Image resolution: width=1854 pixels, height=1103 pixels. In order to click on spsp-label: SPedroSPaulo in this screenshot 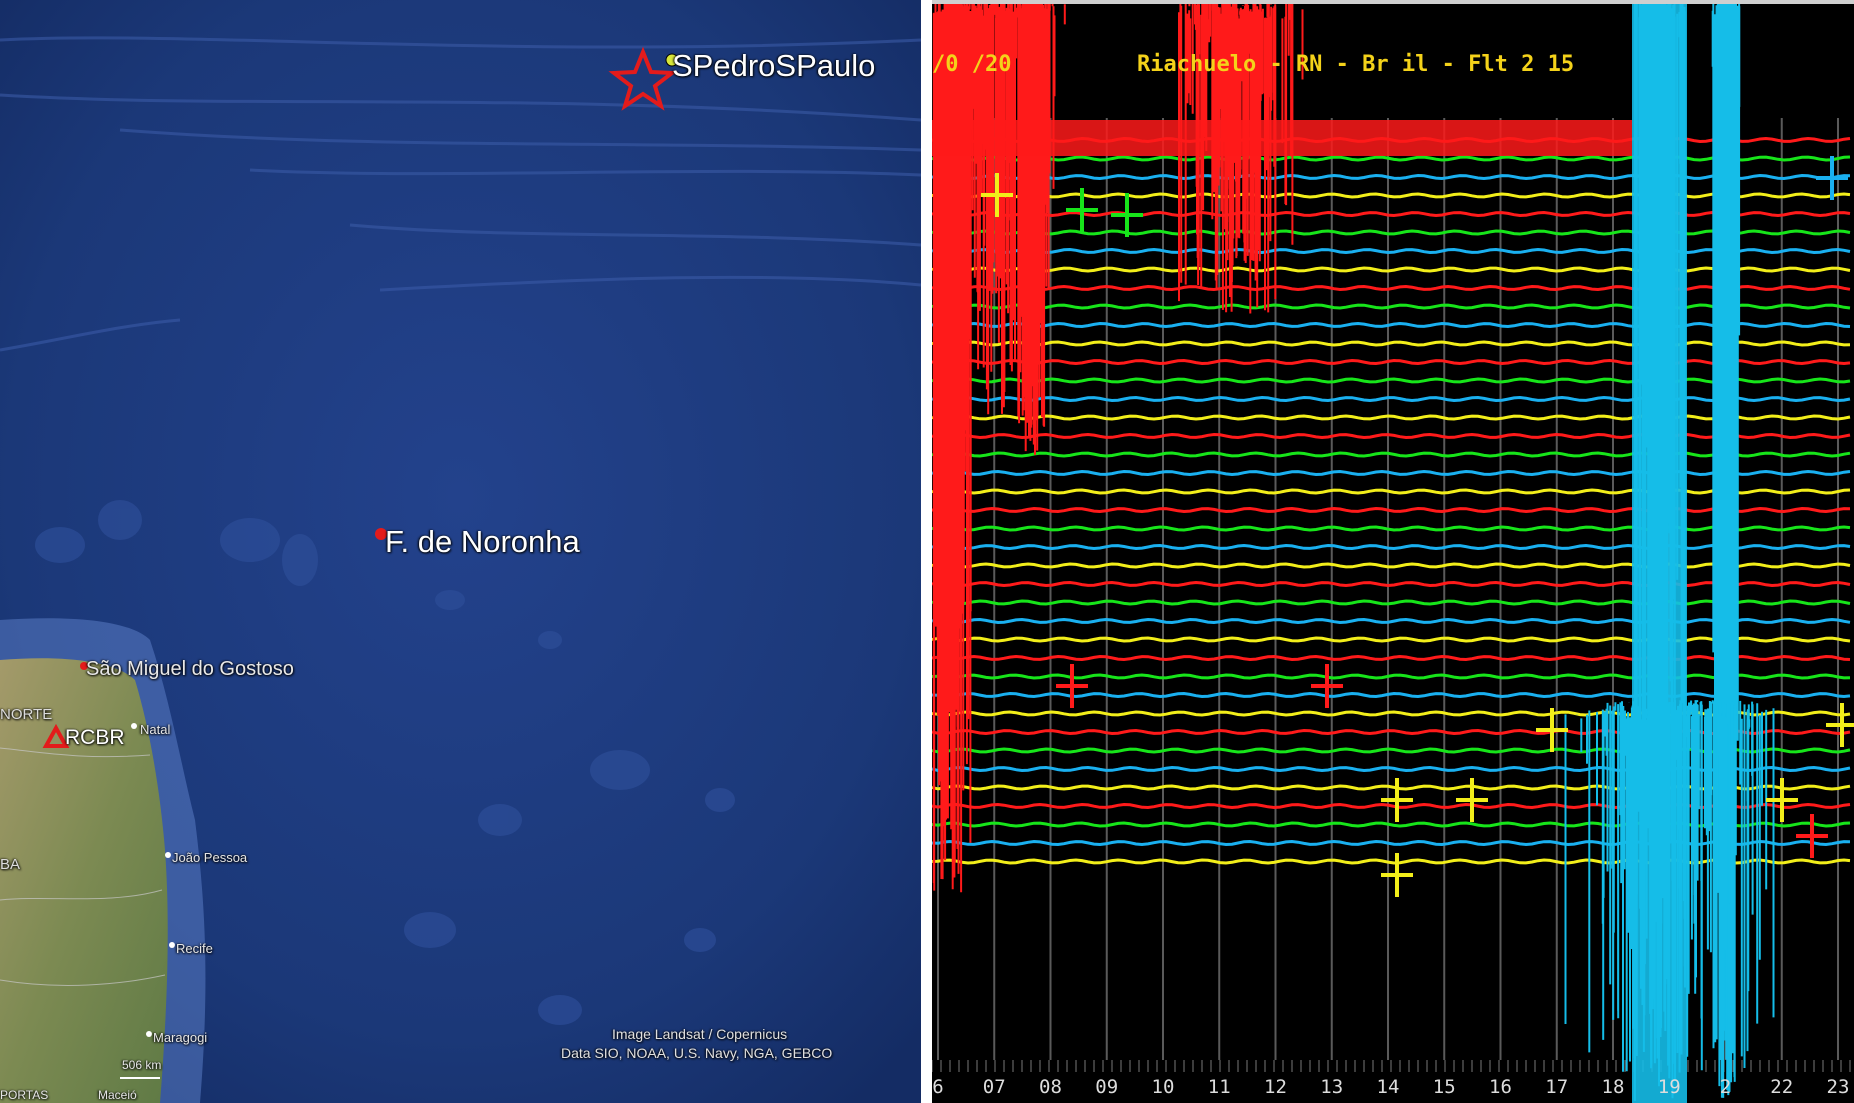, I will do `click(773, 66)`.